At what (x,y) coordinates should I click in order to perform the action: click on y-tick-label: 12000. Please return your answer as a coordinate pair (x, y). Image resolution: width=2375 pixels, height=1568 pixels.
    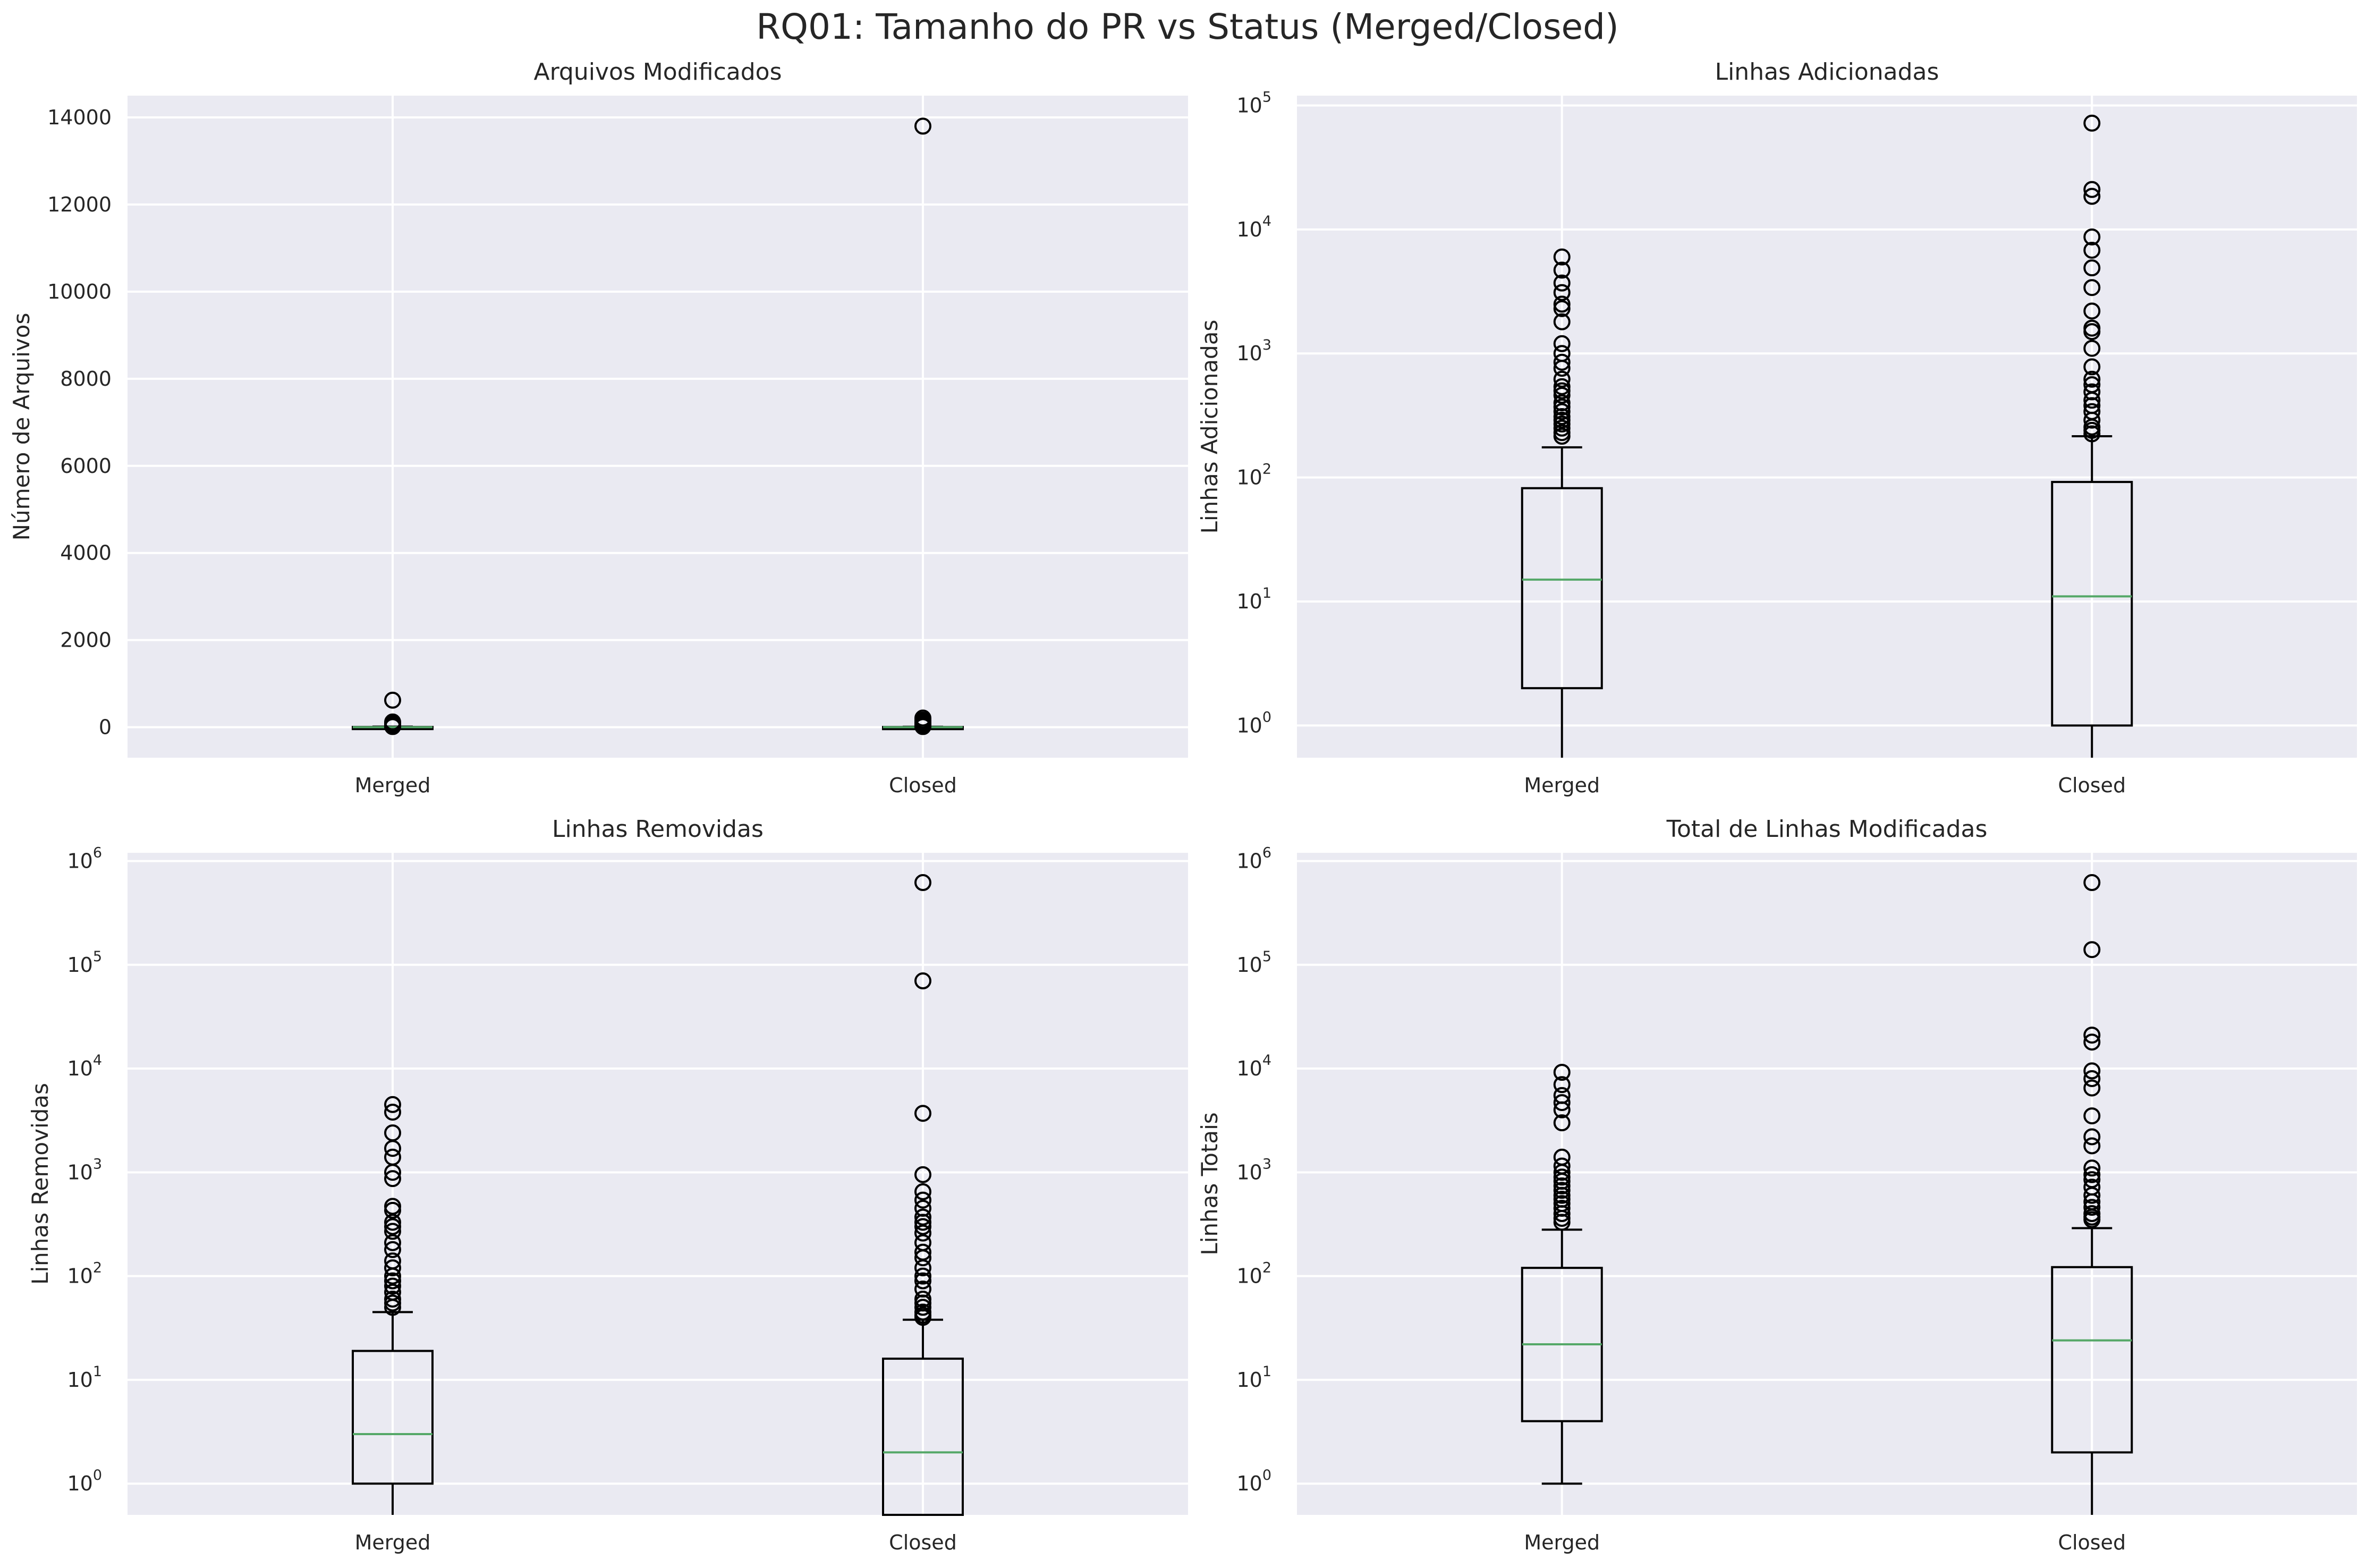
    Looking at the image, I should click on (80, 204).